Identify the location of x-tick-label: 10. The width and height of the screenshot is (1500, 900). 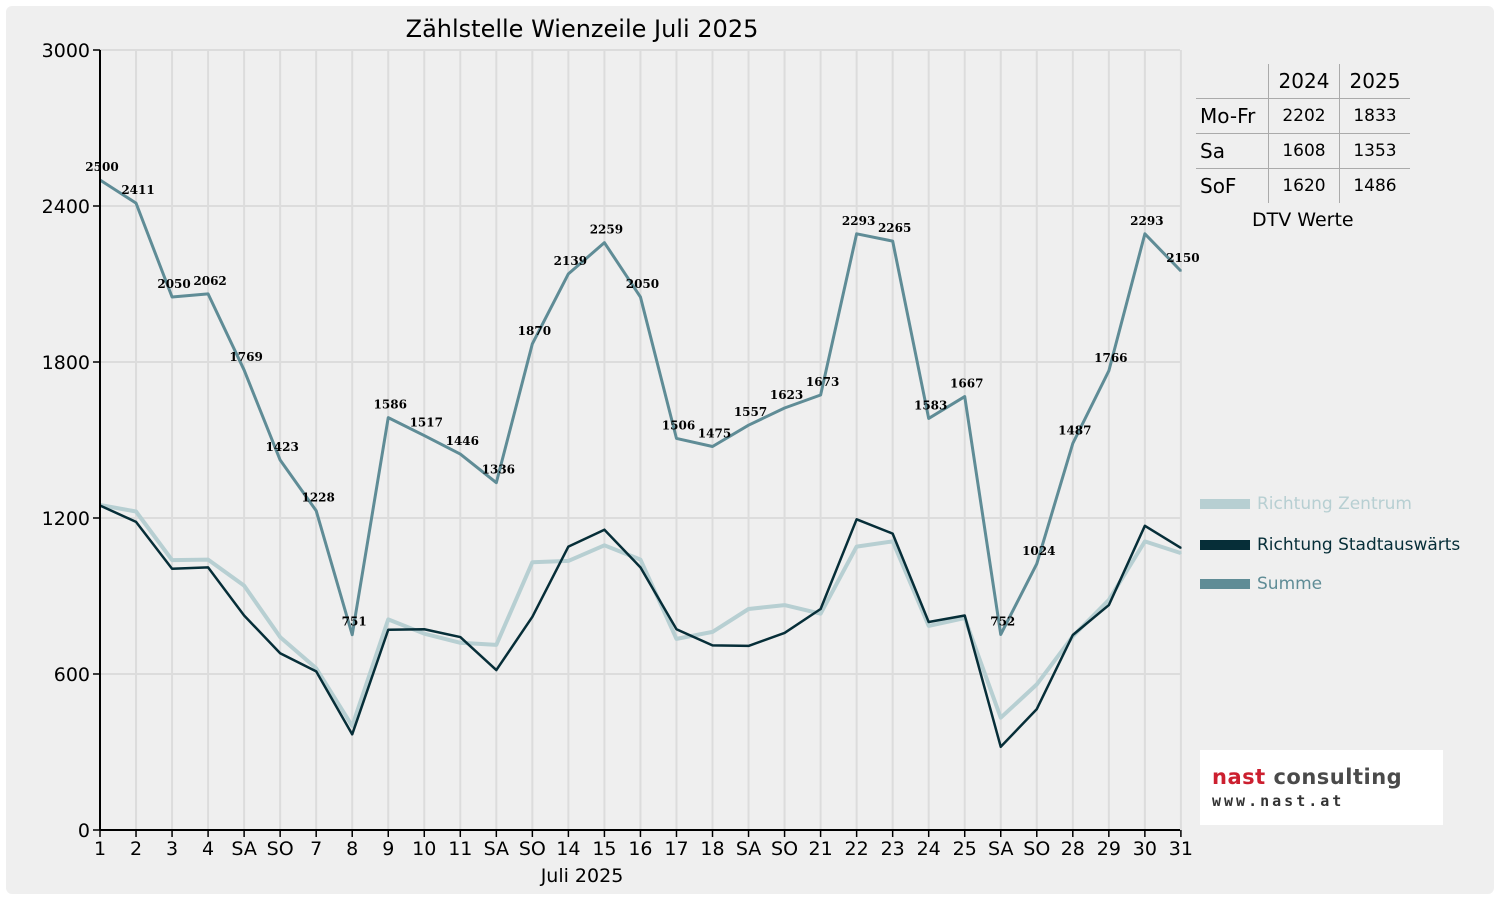
(424, 849).